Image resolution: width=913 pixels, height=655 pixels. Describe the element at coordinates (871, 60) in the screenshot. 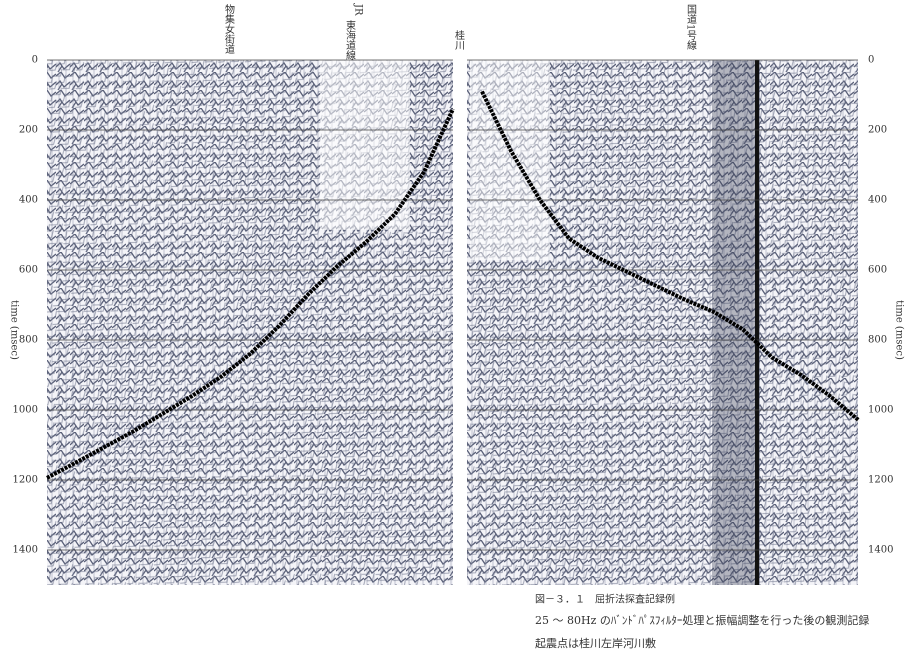

I see `y-tick-label-right: 0` at that location.